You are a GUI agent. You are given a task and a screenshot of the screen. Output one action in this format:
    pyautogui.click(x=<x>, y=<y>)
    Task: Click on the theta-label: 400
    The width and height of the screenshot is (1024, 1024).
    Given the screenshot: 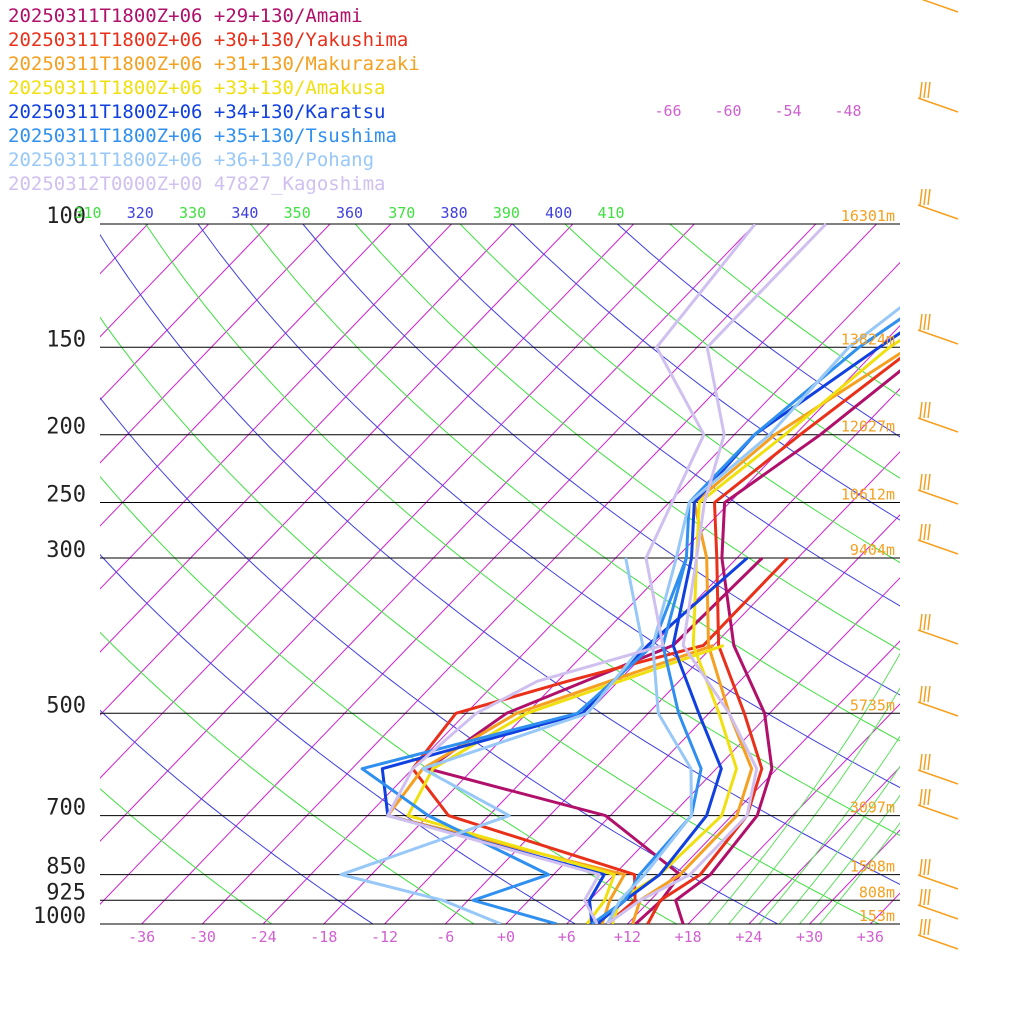 What is the action you would take?
    pyautogui.click(x=558, y=213)
    